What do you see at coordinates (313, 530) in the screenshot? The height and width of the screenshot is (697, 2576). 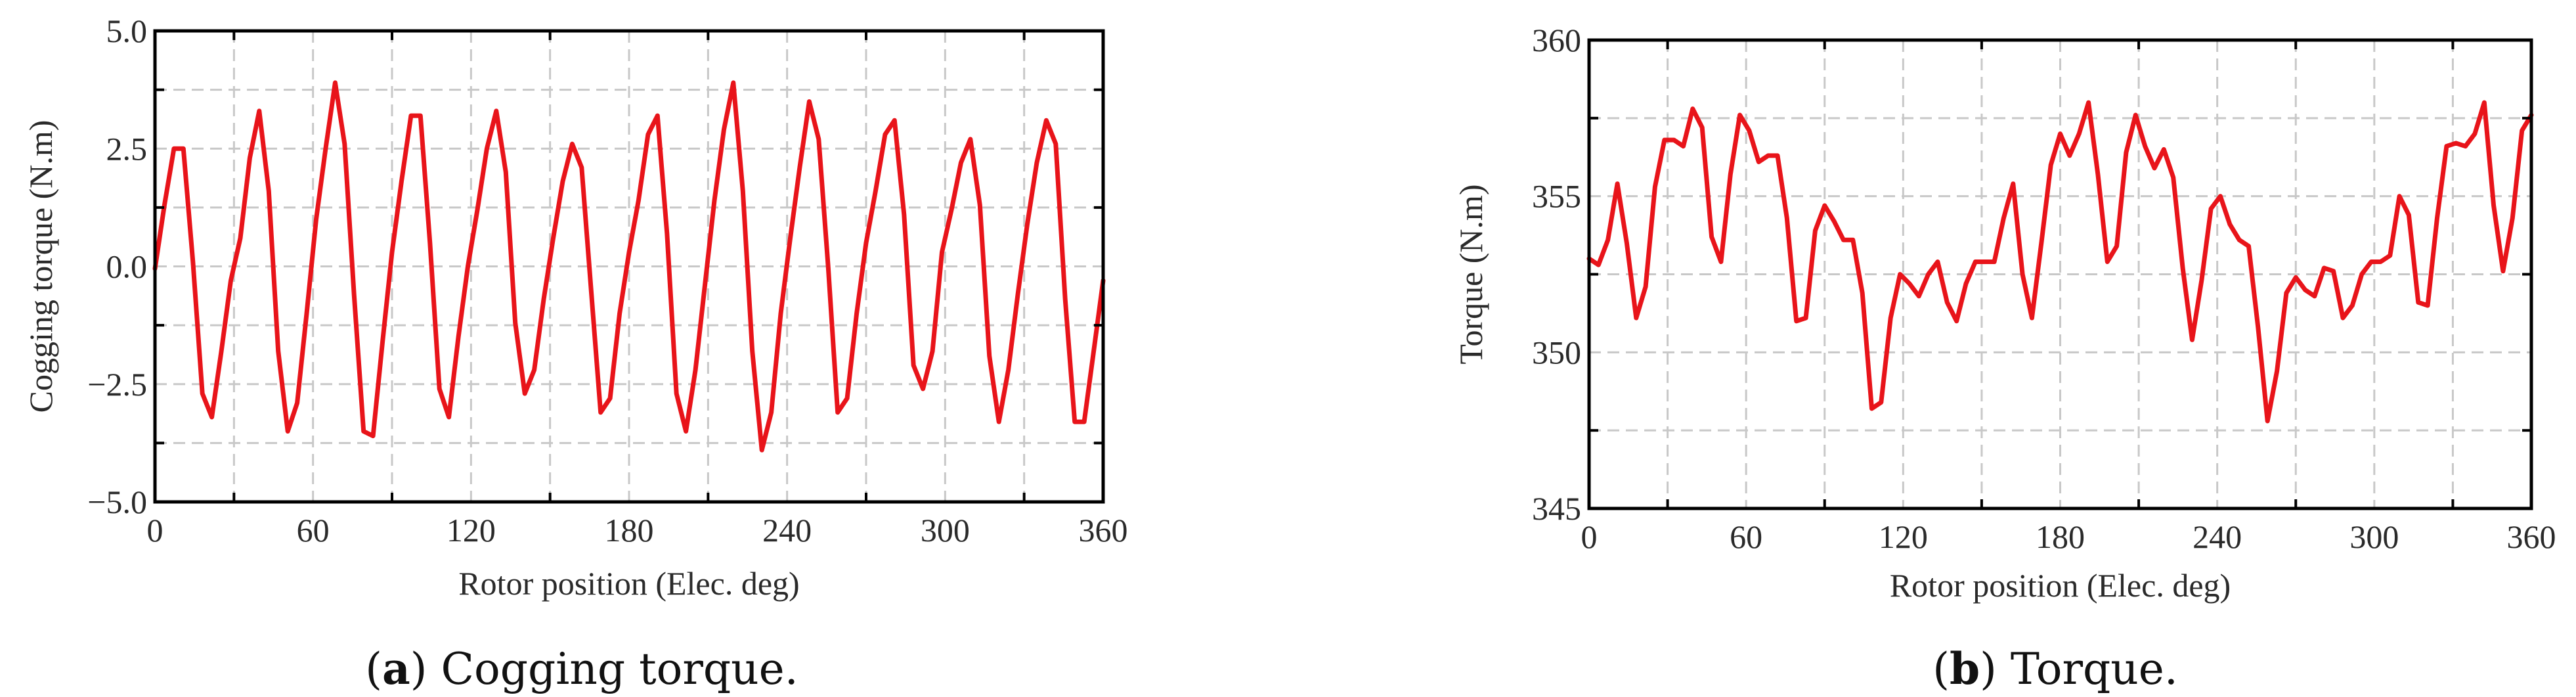 I see `cogging-xtick-label: 60` at bounding box center [313, 530].